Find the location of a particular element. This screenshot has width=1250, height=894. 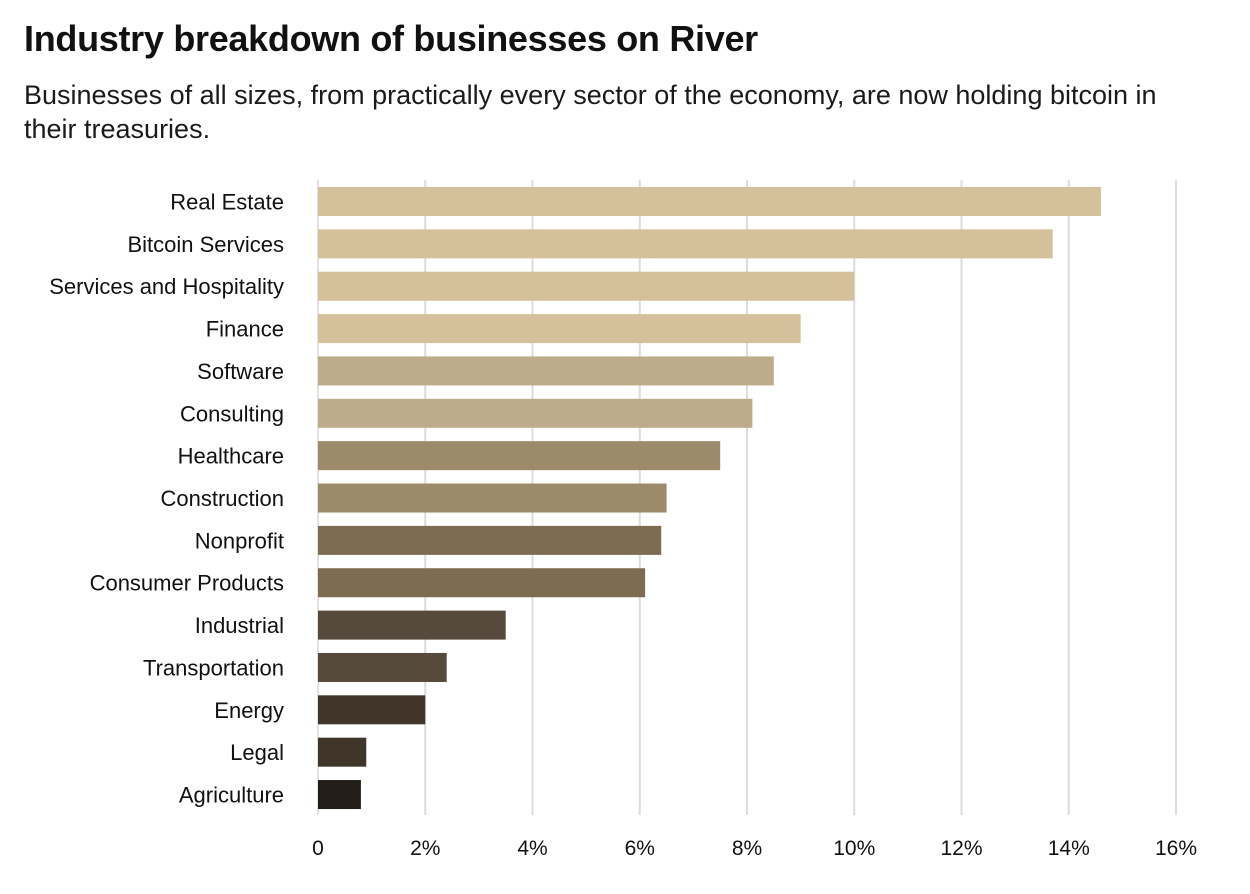

bar-transportation is located at coordinates (382, 667).